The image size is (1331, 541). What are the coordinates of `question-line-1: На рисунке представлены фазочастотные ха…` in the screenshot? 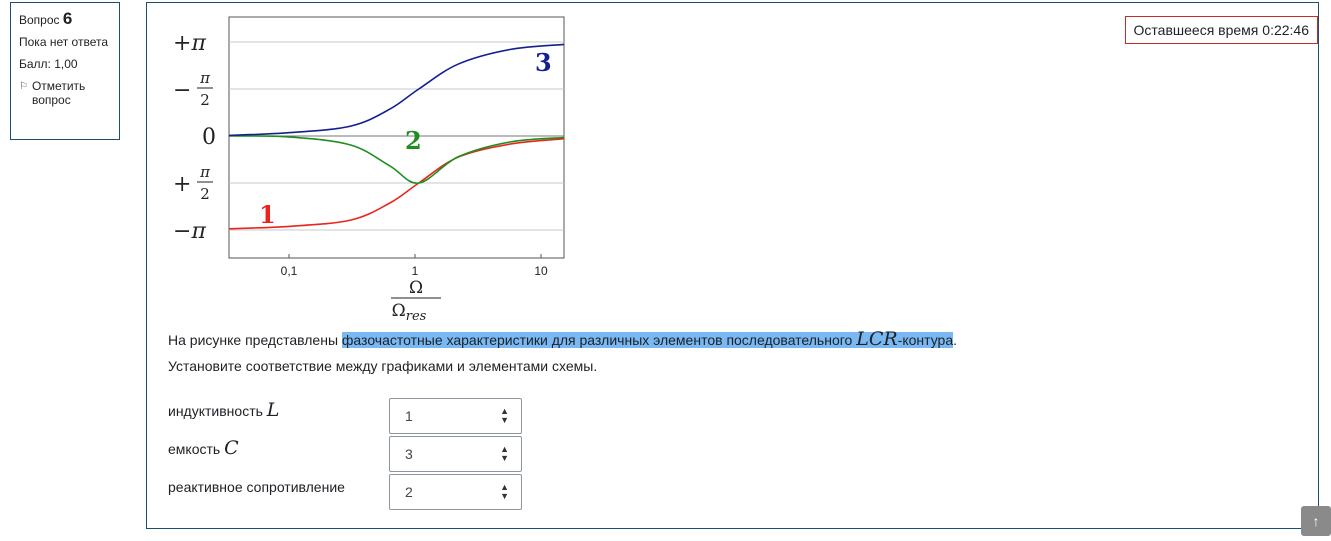 It's located at (563, 339).